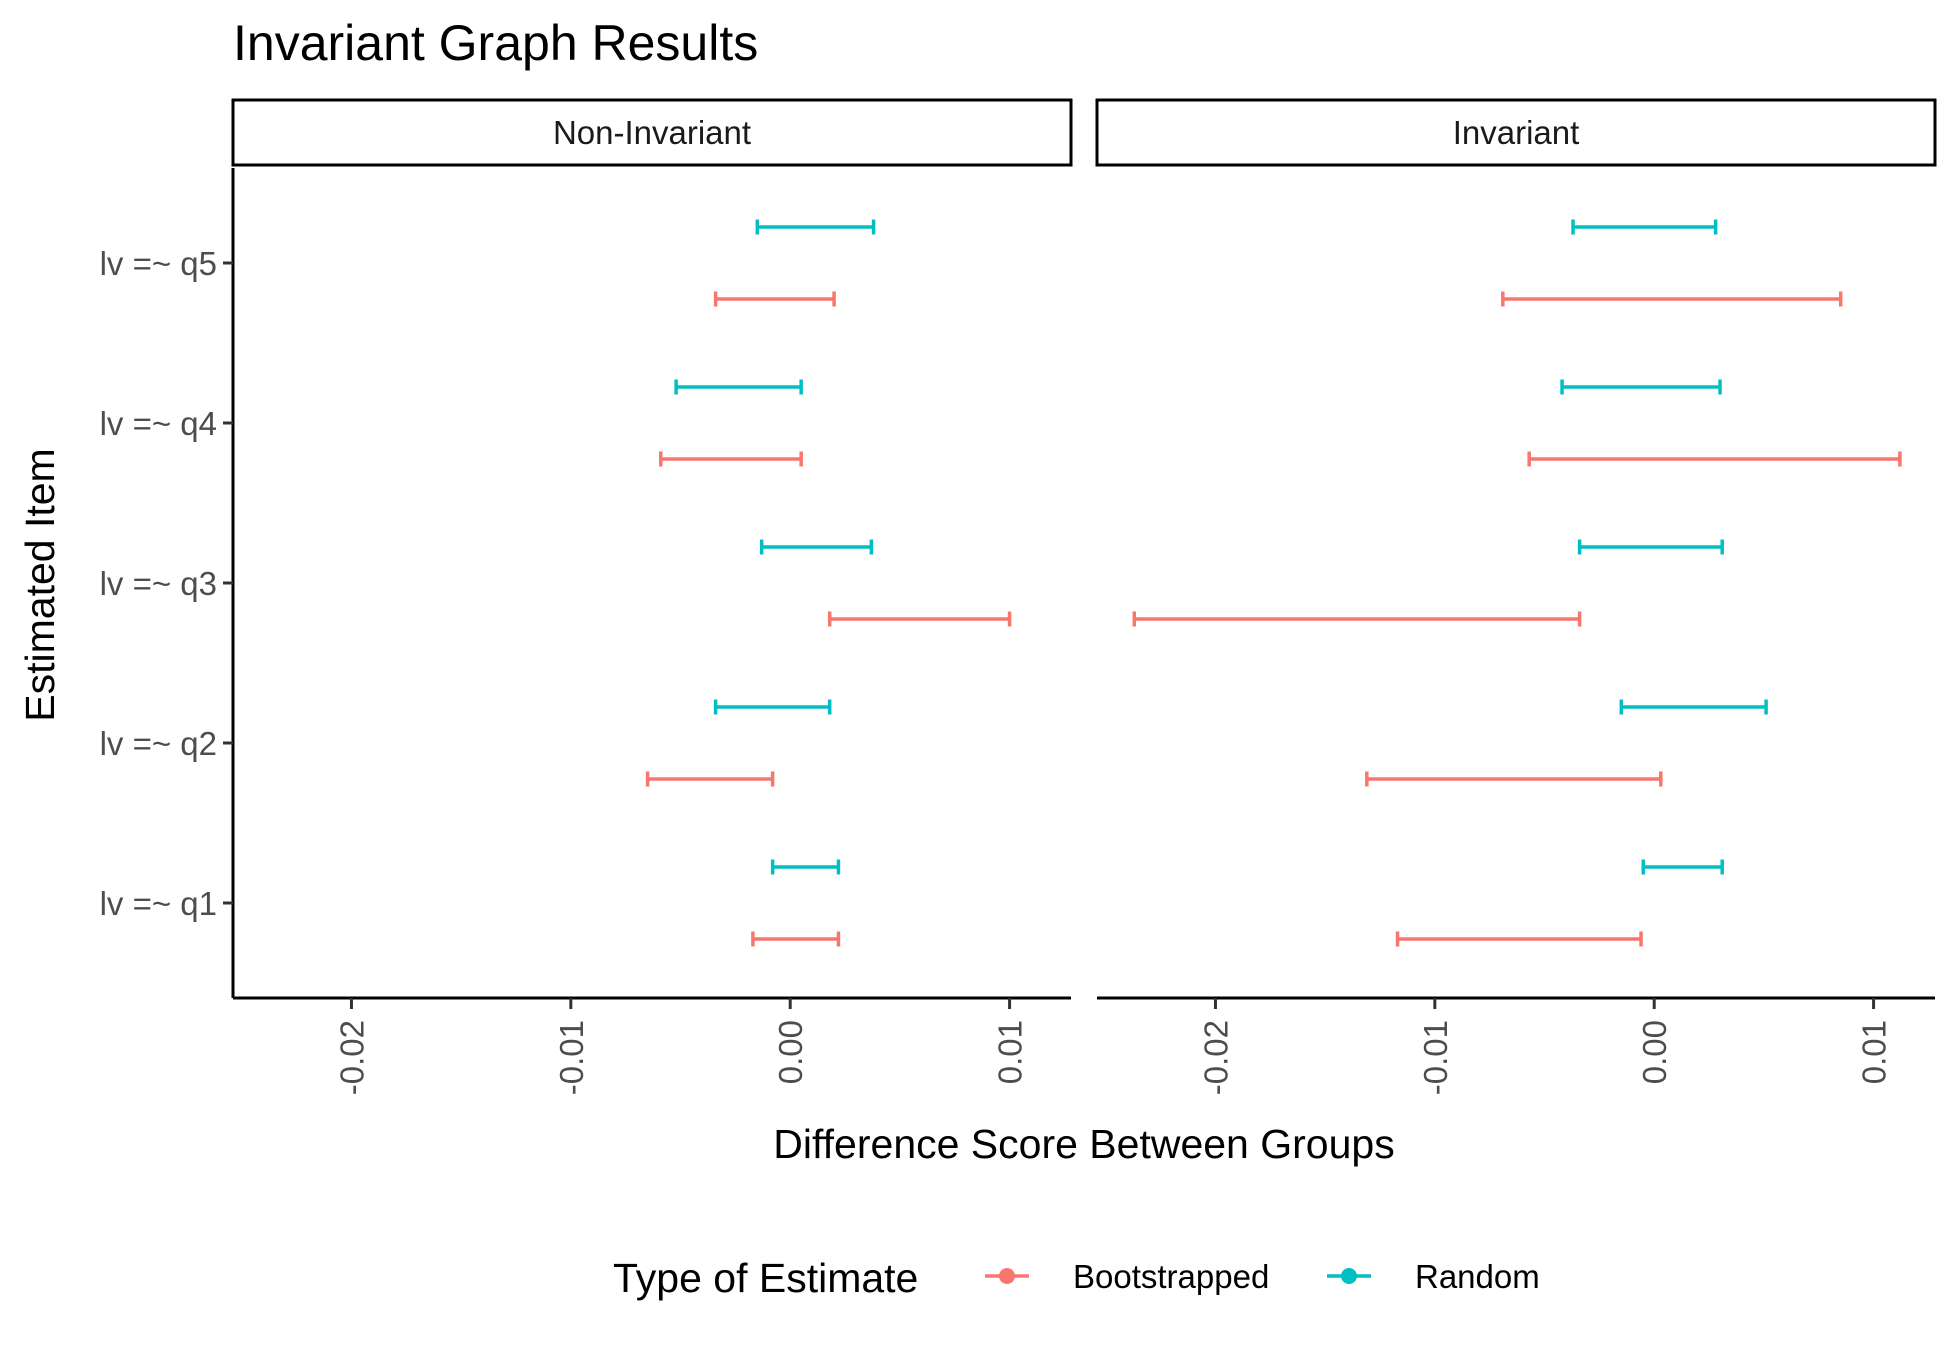  What do you see at coordinates (158, 583) in the screenshot?
I see `y-tick-label: lv =~ q3` at bounding box center [158, 583].